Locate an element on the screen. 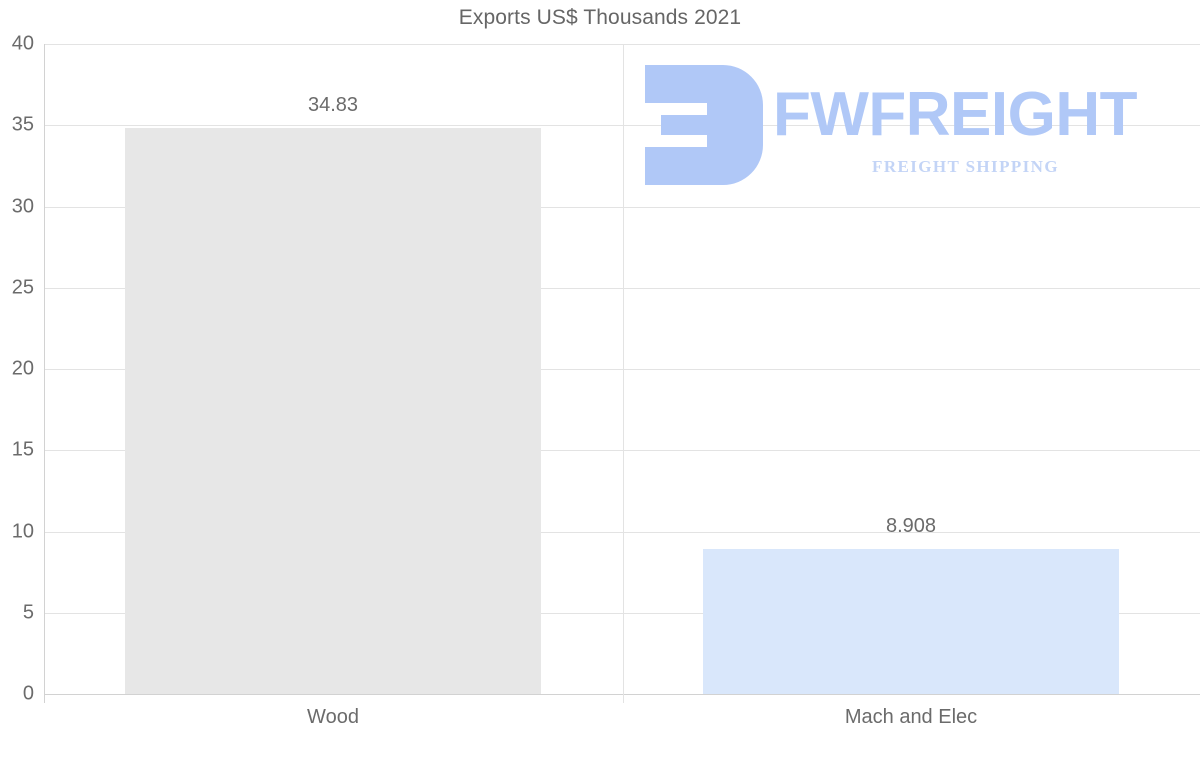 This screenshot has height=763, width=1200. y-axis-tick-label: 5 is located at coordinates (28, 612).